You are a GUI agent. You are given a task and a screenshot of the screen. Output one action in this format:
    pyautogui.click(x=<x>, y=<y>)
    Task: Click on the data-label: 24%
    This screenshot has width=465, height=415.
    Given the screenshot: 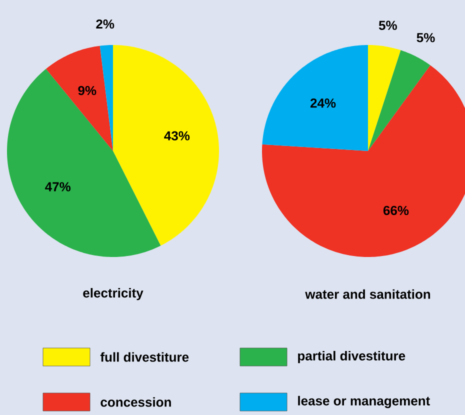 What is the action you would take?
    pyautogui.click(x=323, y=103)
    